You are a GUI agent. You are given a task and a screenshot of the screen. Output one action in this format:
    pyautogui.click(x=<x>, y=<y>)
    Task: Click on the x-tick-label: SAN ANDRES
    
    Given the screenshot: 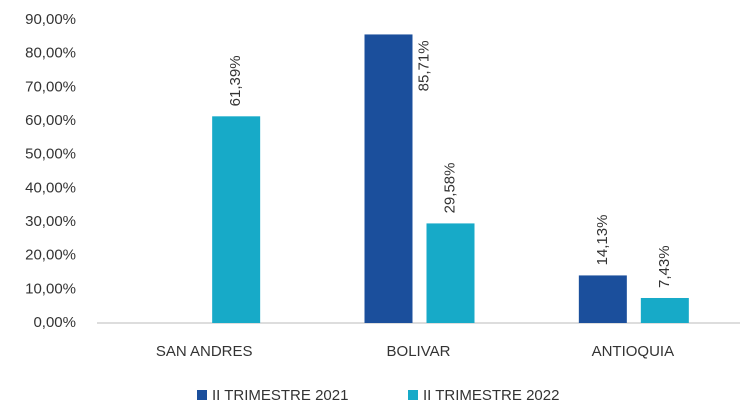 What is the action you would take?
    pyautogui.click(x=204, y=351)
    